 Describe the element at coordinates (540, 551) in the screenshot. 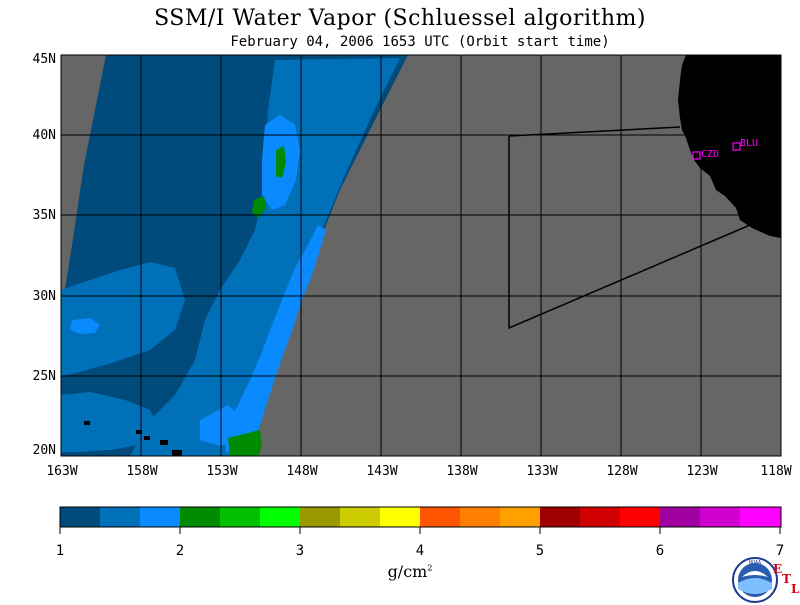

I see `colorbar-label-5: 5` at that location.